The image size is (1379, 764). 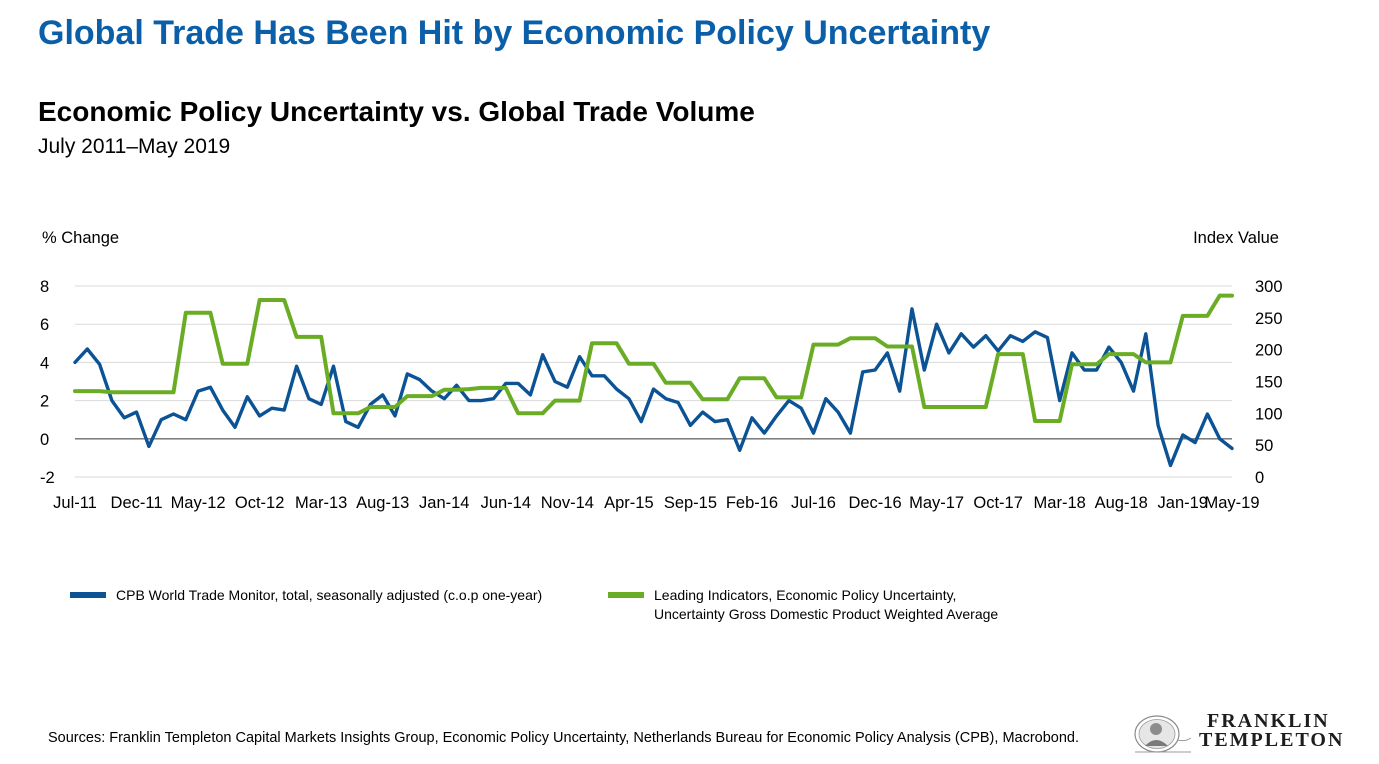 What do you see at coordinates (1259, 478) in the screenshot?
I see `y-right-tick-label: 0` at bounding box center [1259, 478].